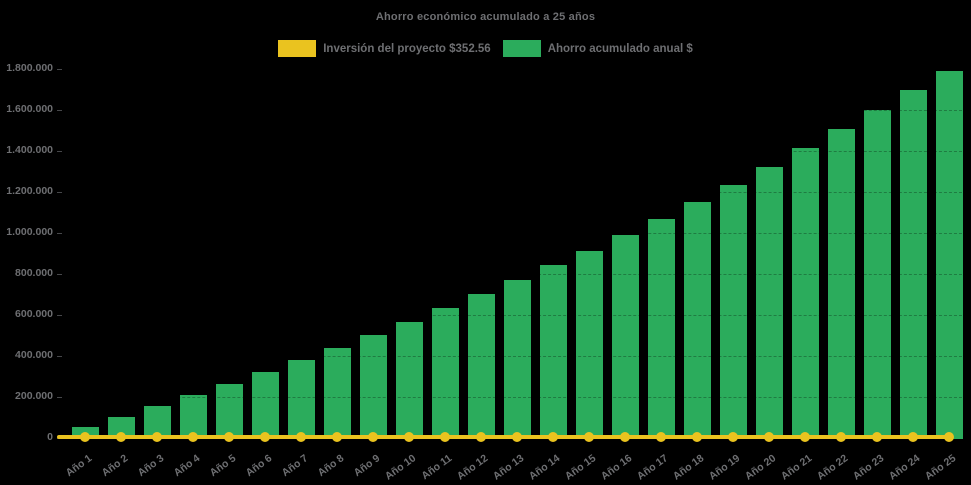 The height and width of the screenshot is (485, 971). I want to click on legend-label-inversion: Inversión del proyecto $352.56, so click(407, 48).